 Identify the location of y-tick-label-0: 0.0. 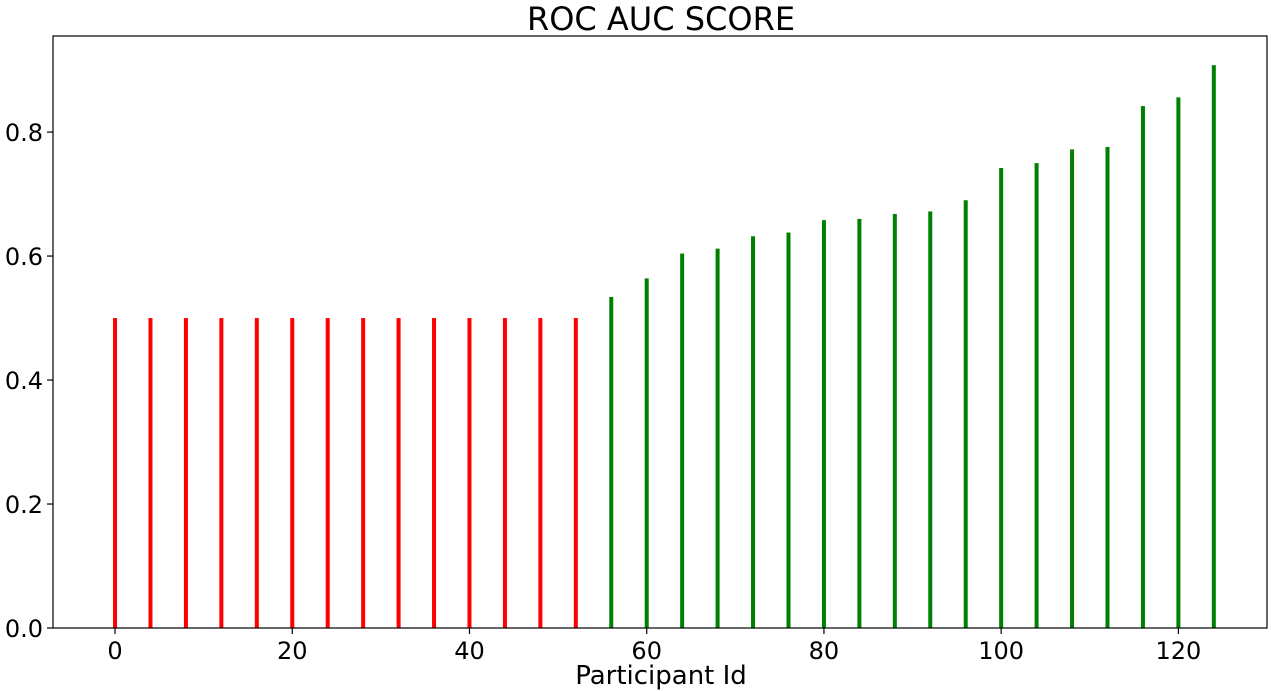
(24, 629).